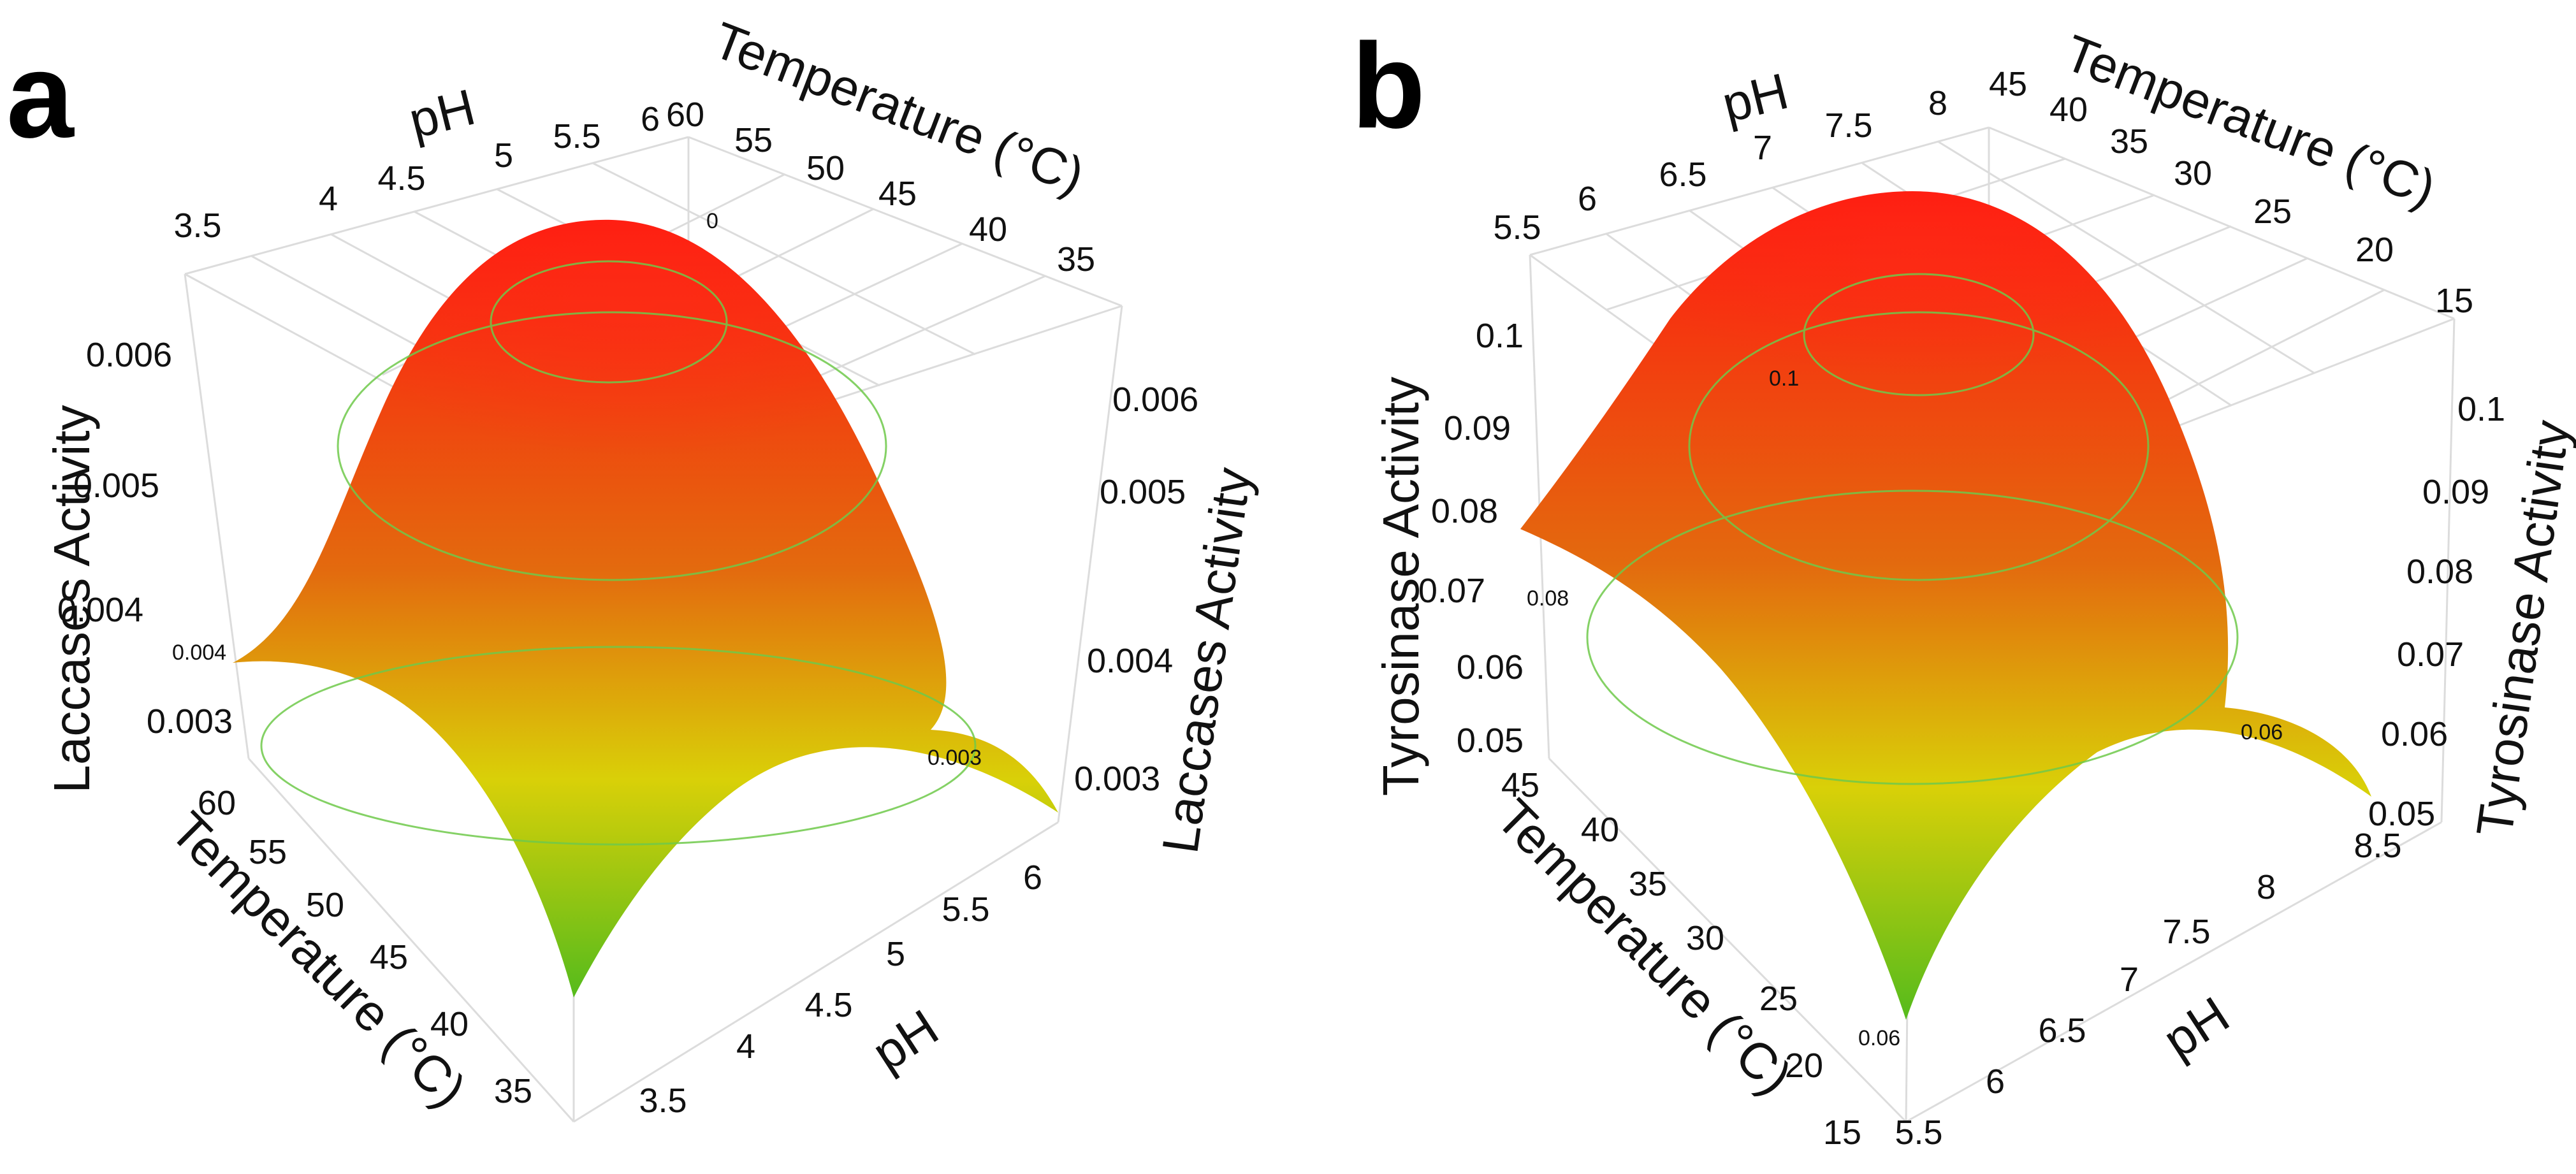 The height and width of the screenshot is (1174, 2576). What do you see at coordinates (1918, 293) in the screenshot?
I see `panel-b-surface-highlight` at bounding box center [1918, 293].